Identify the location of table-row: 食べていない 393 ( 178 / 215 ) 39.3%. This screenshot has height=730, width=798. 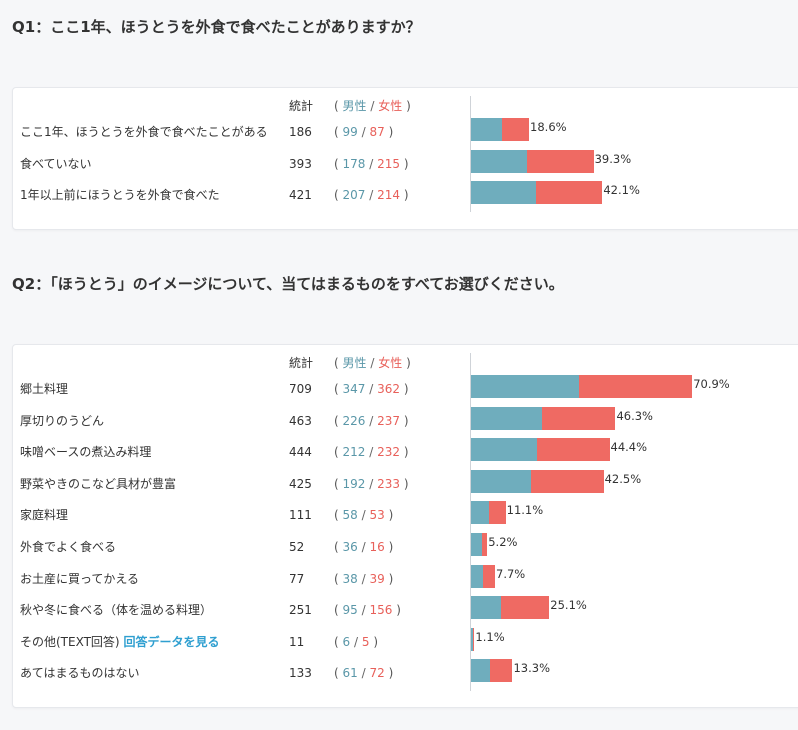
(405, 161).